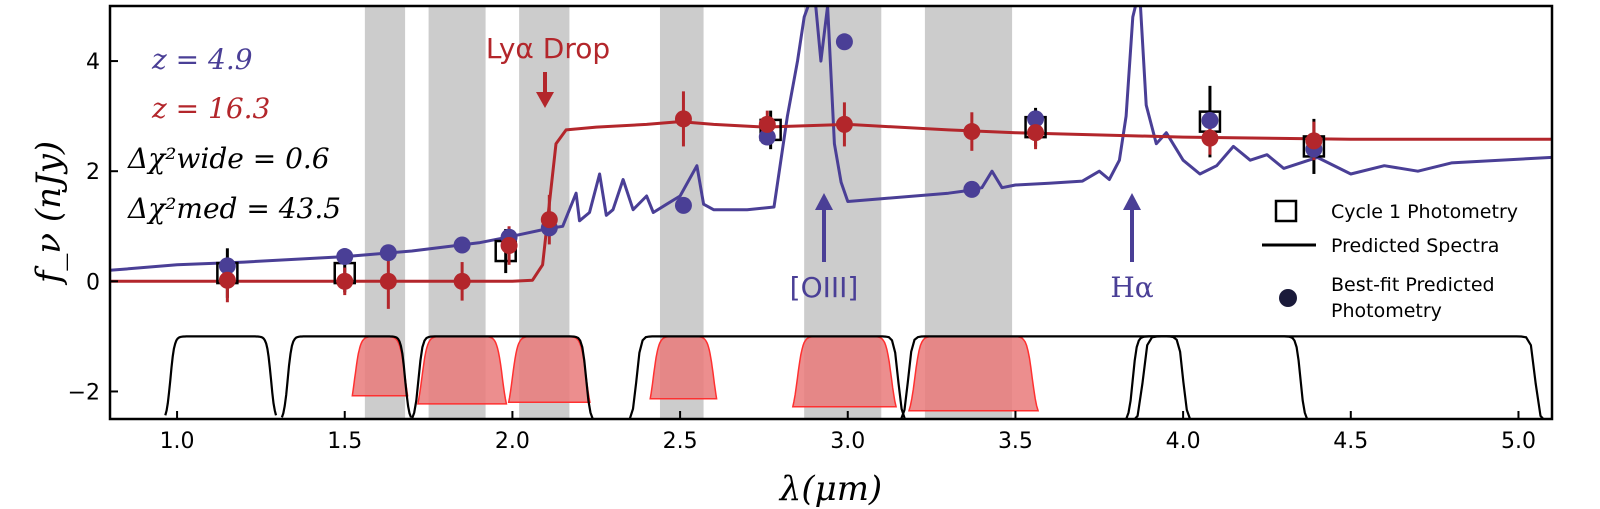 The width and height of the screenshot is (1600, 509). I want to click on x-tick-label-5: 3.5, so click(1015, 441).